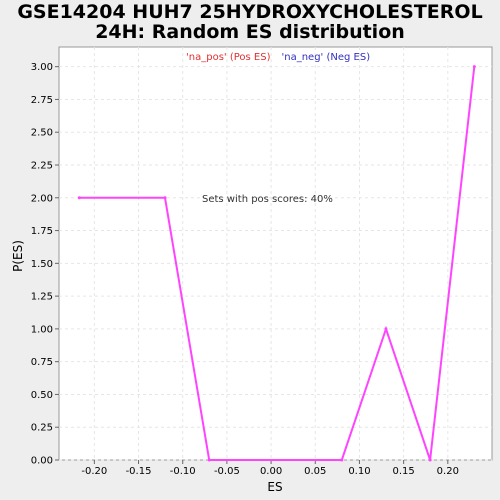  Describe the element at coordinates (42, 395) in the screenshot. I see `y-tick-label: 0.50` at that location.